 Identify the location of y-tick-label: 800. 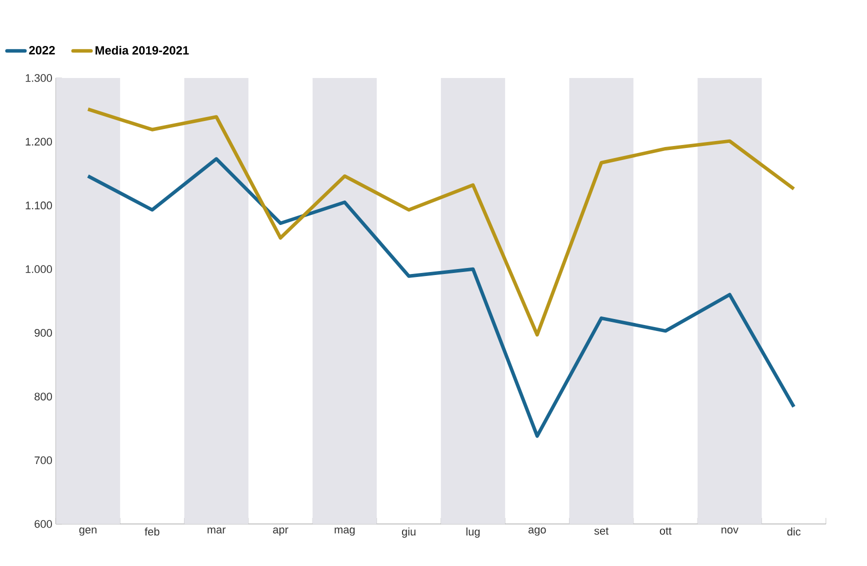
(43, 396).